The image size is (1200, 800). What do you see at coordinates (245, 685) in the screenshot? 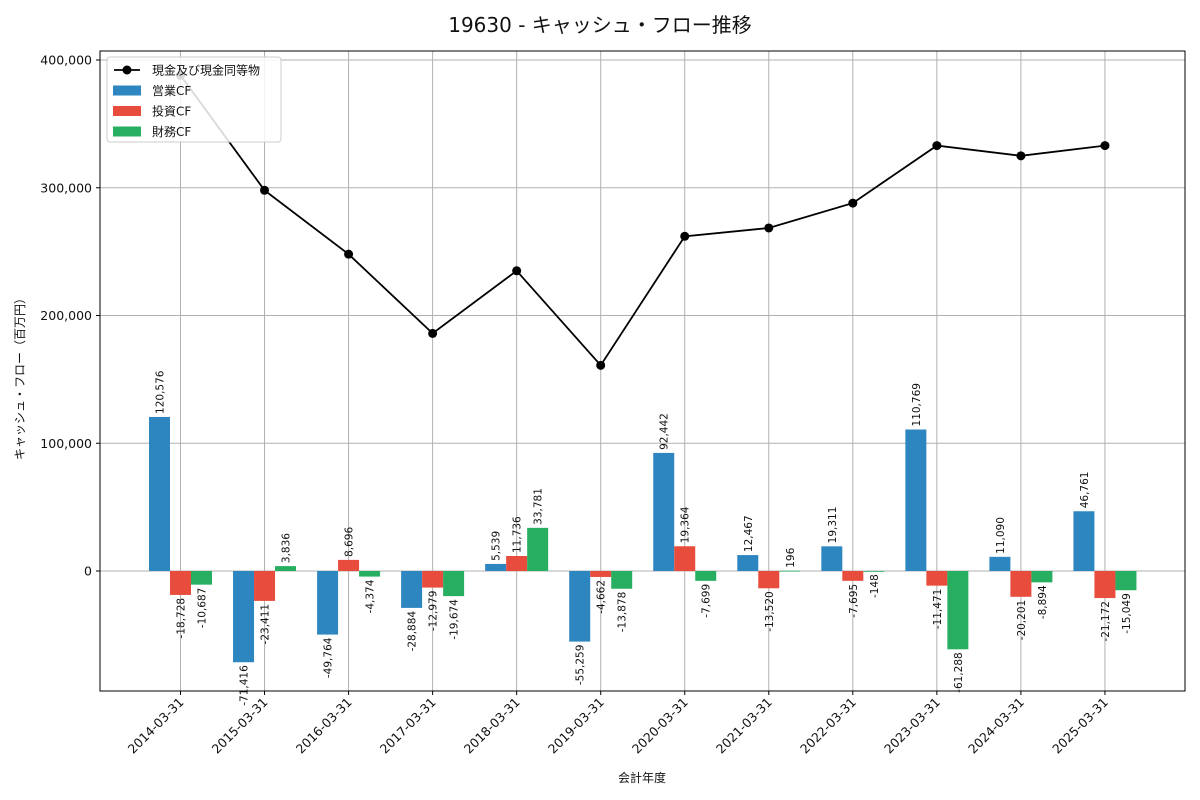
I see `bar-value-label: -71,416` at bounding box center [245, 685].